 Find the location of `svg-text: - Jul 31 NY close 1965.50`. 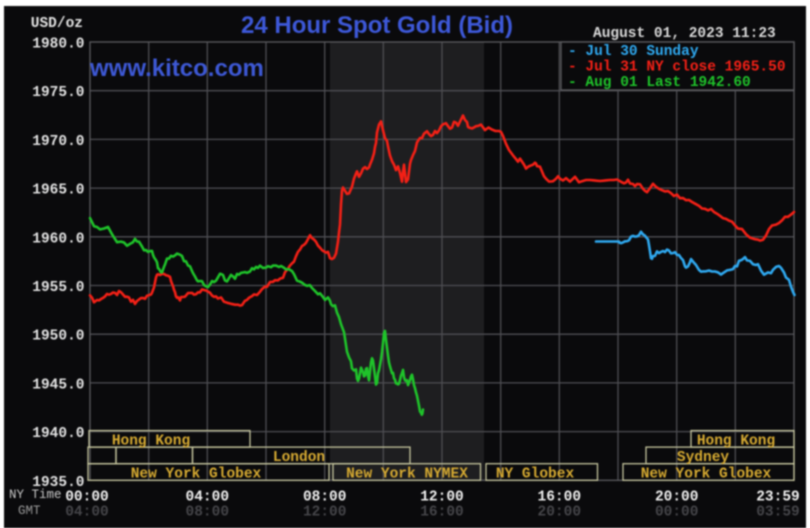

svg-text: - Jul 31 NY close 1965.50 is located at coordinates (677, 68).